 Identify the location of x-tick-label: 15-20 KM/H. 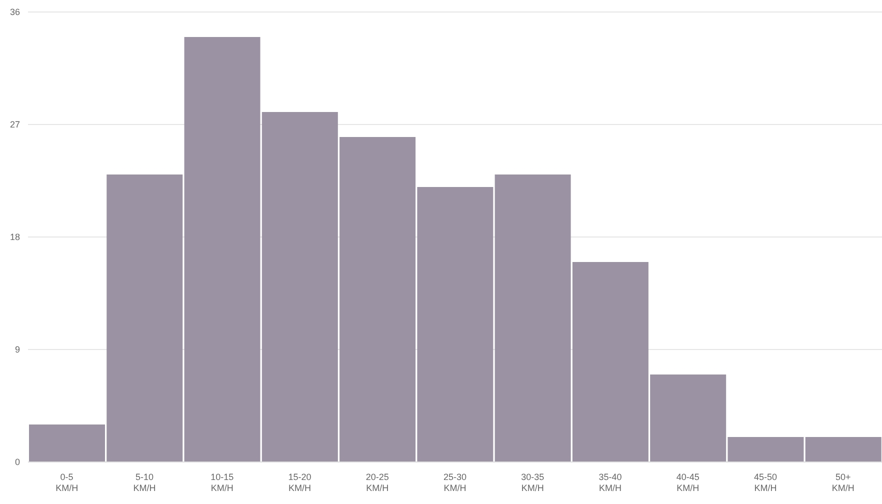
(300, 482).